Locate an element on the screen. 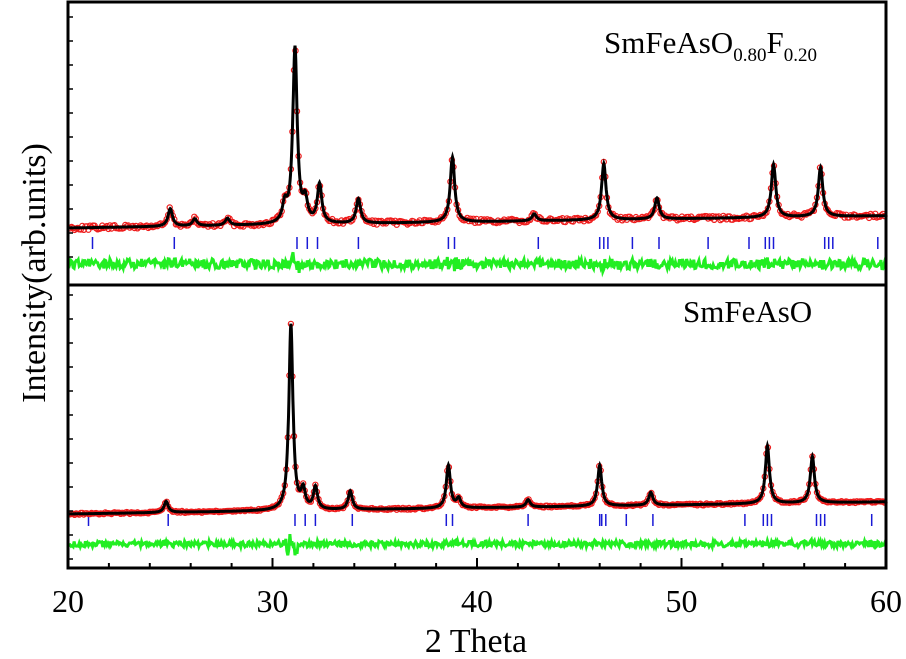 Image resolution: width=906 pixels, height=659 pixels. top-label-main: SmFeAsO is located at coordinates (668, 42).